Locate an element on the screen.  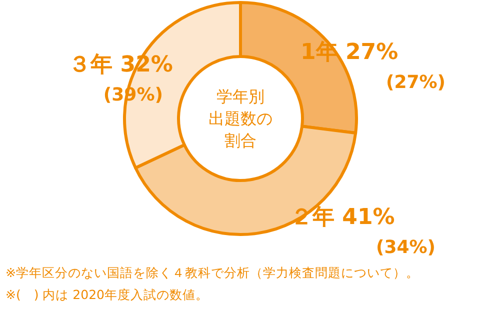
text: (27%) is located at coordinates (416, 82).